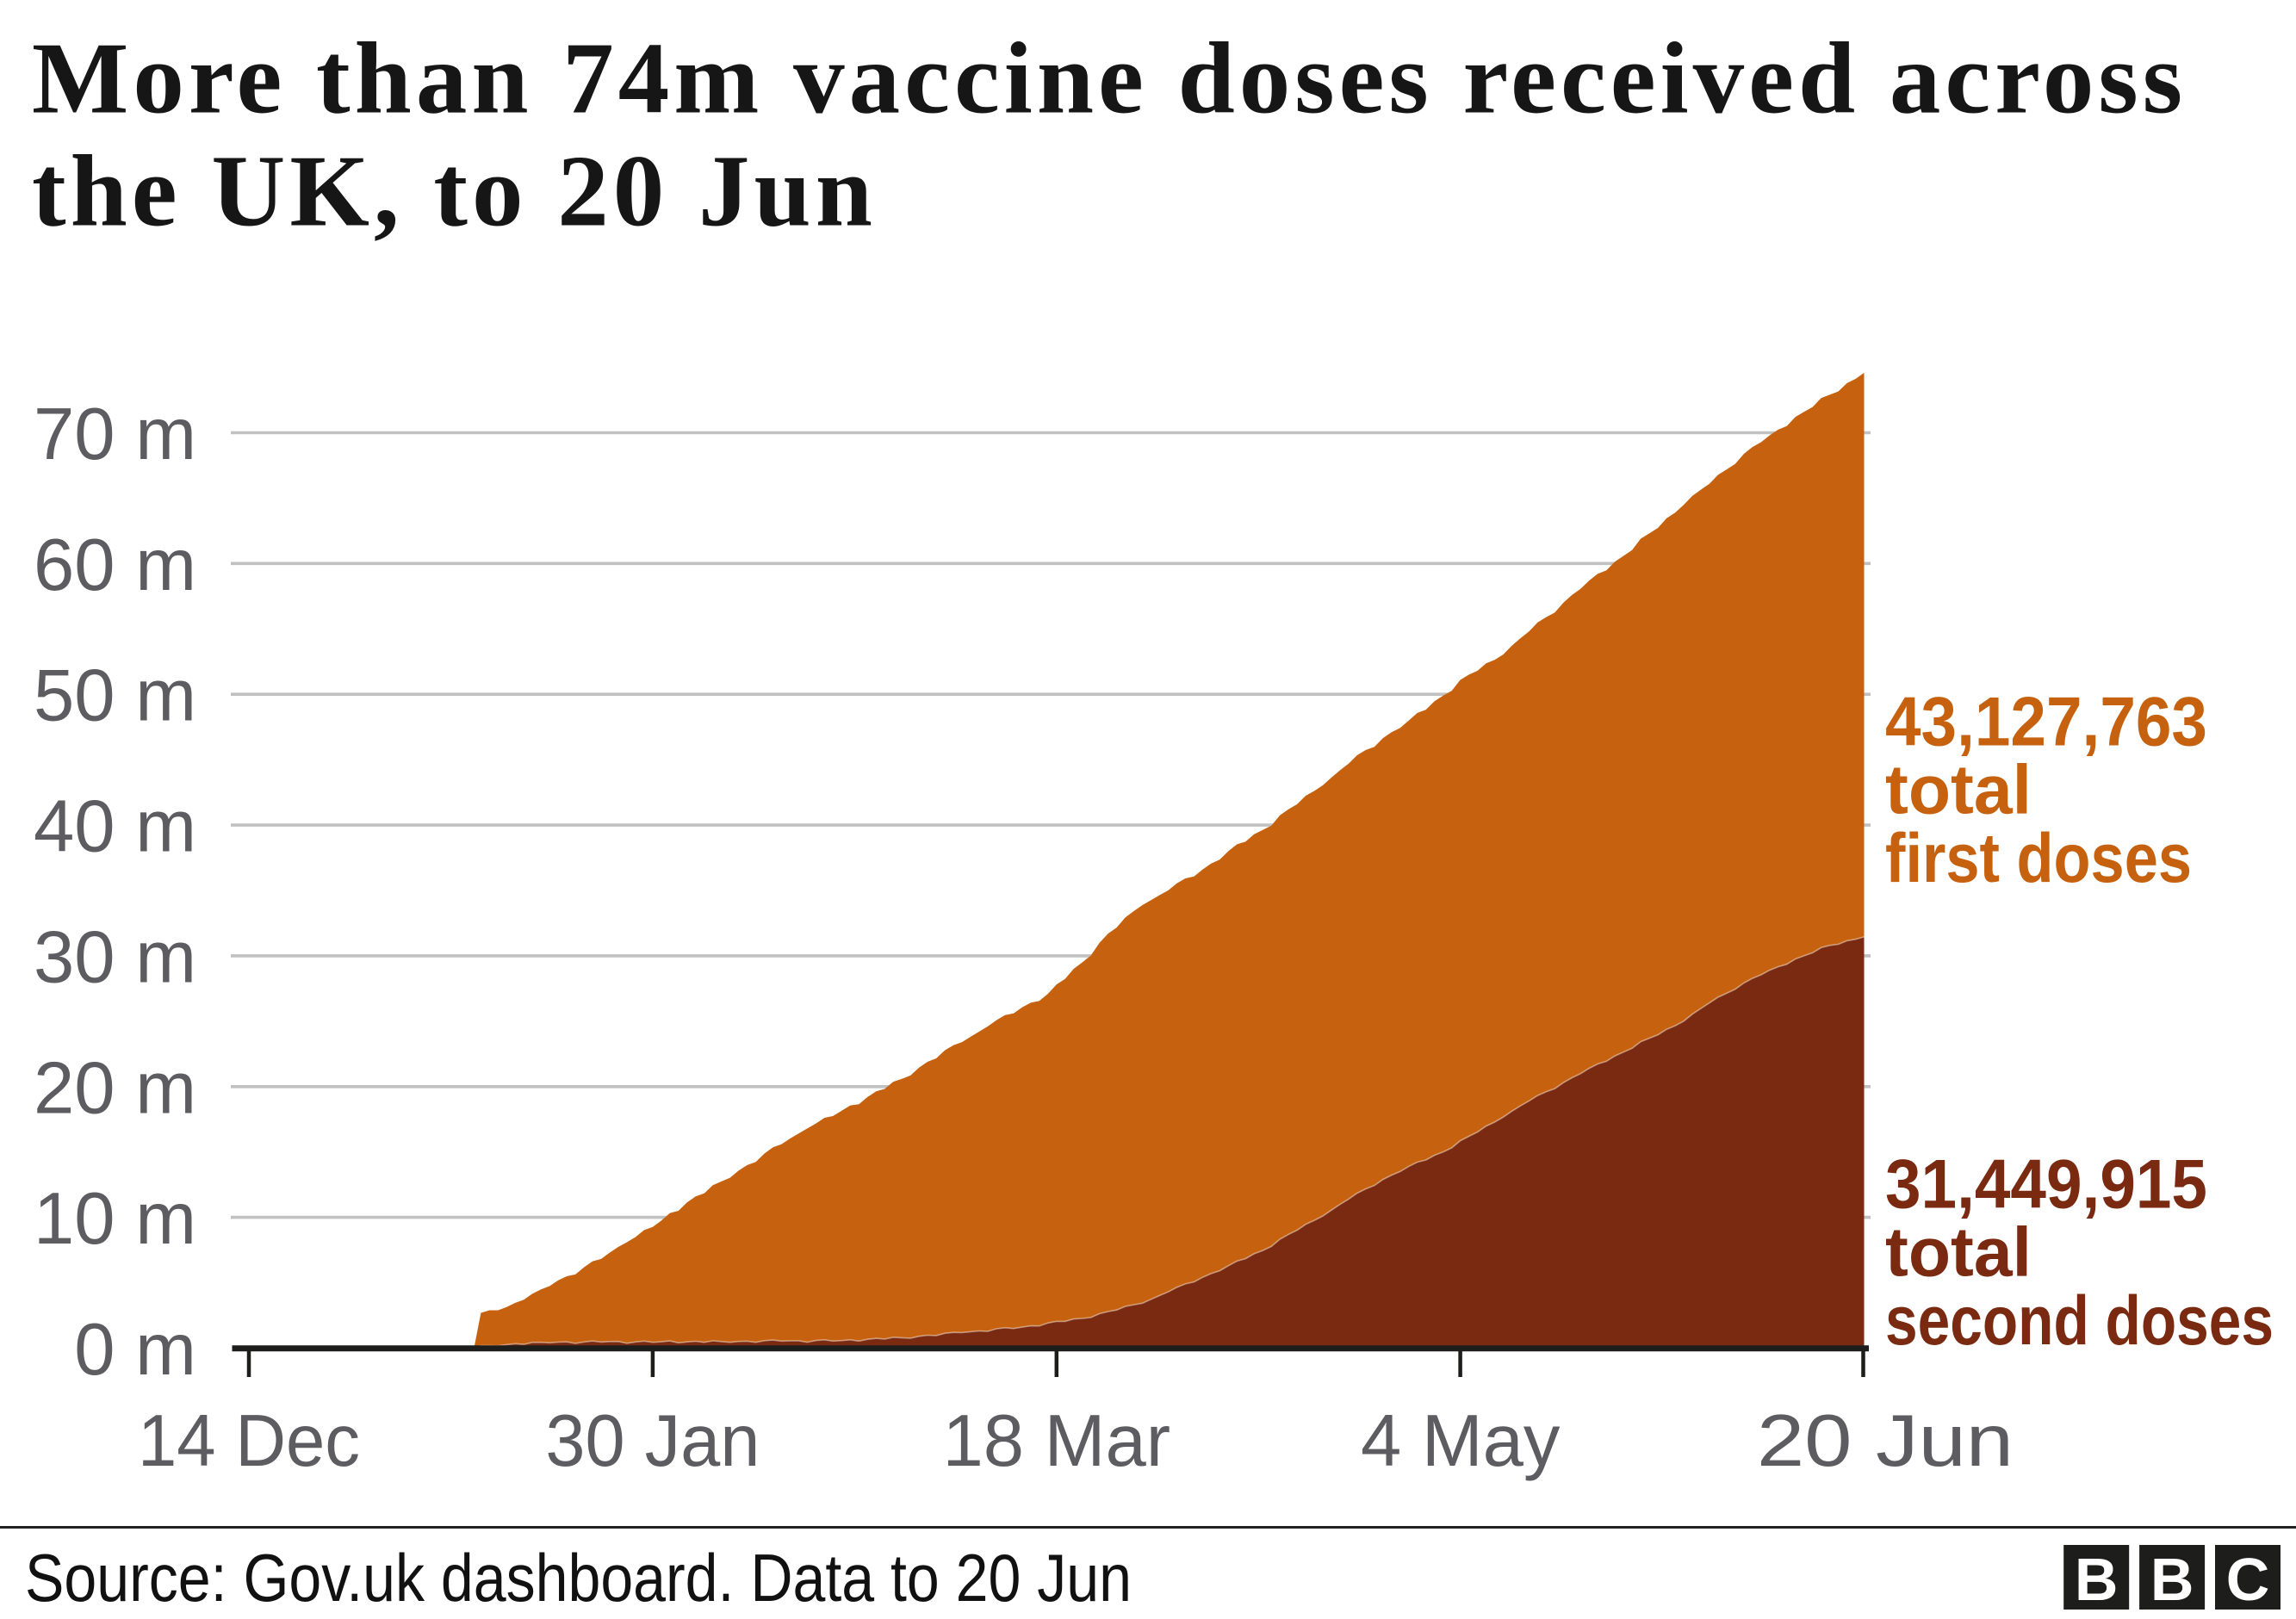 Image resolution: width=2296 pixels, height=1619 pixels. Describe the element at coordinates (115, 1219) in the screenshot. I see `svg-text: 10 m` at that location.